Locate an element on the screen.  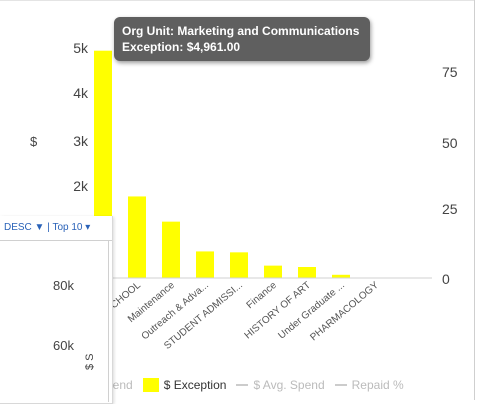
tooltip-key-exception: Exception: is located at coordinates (153, 47).